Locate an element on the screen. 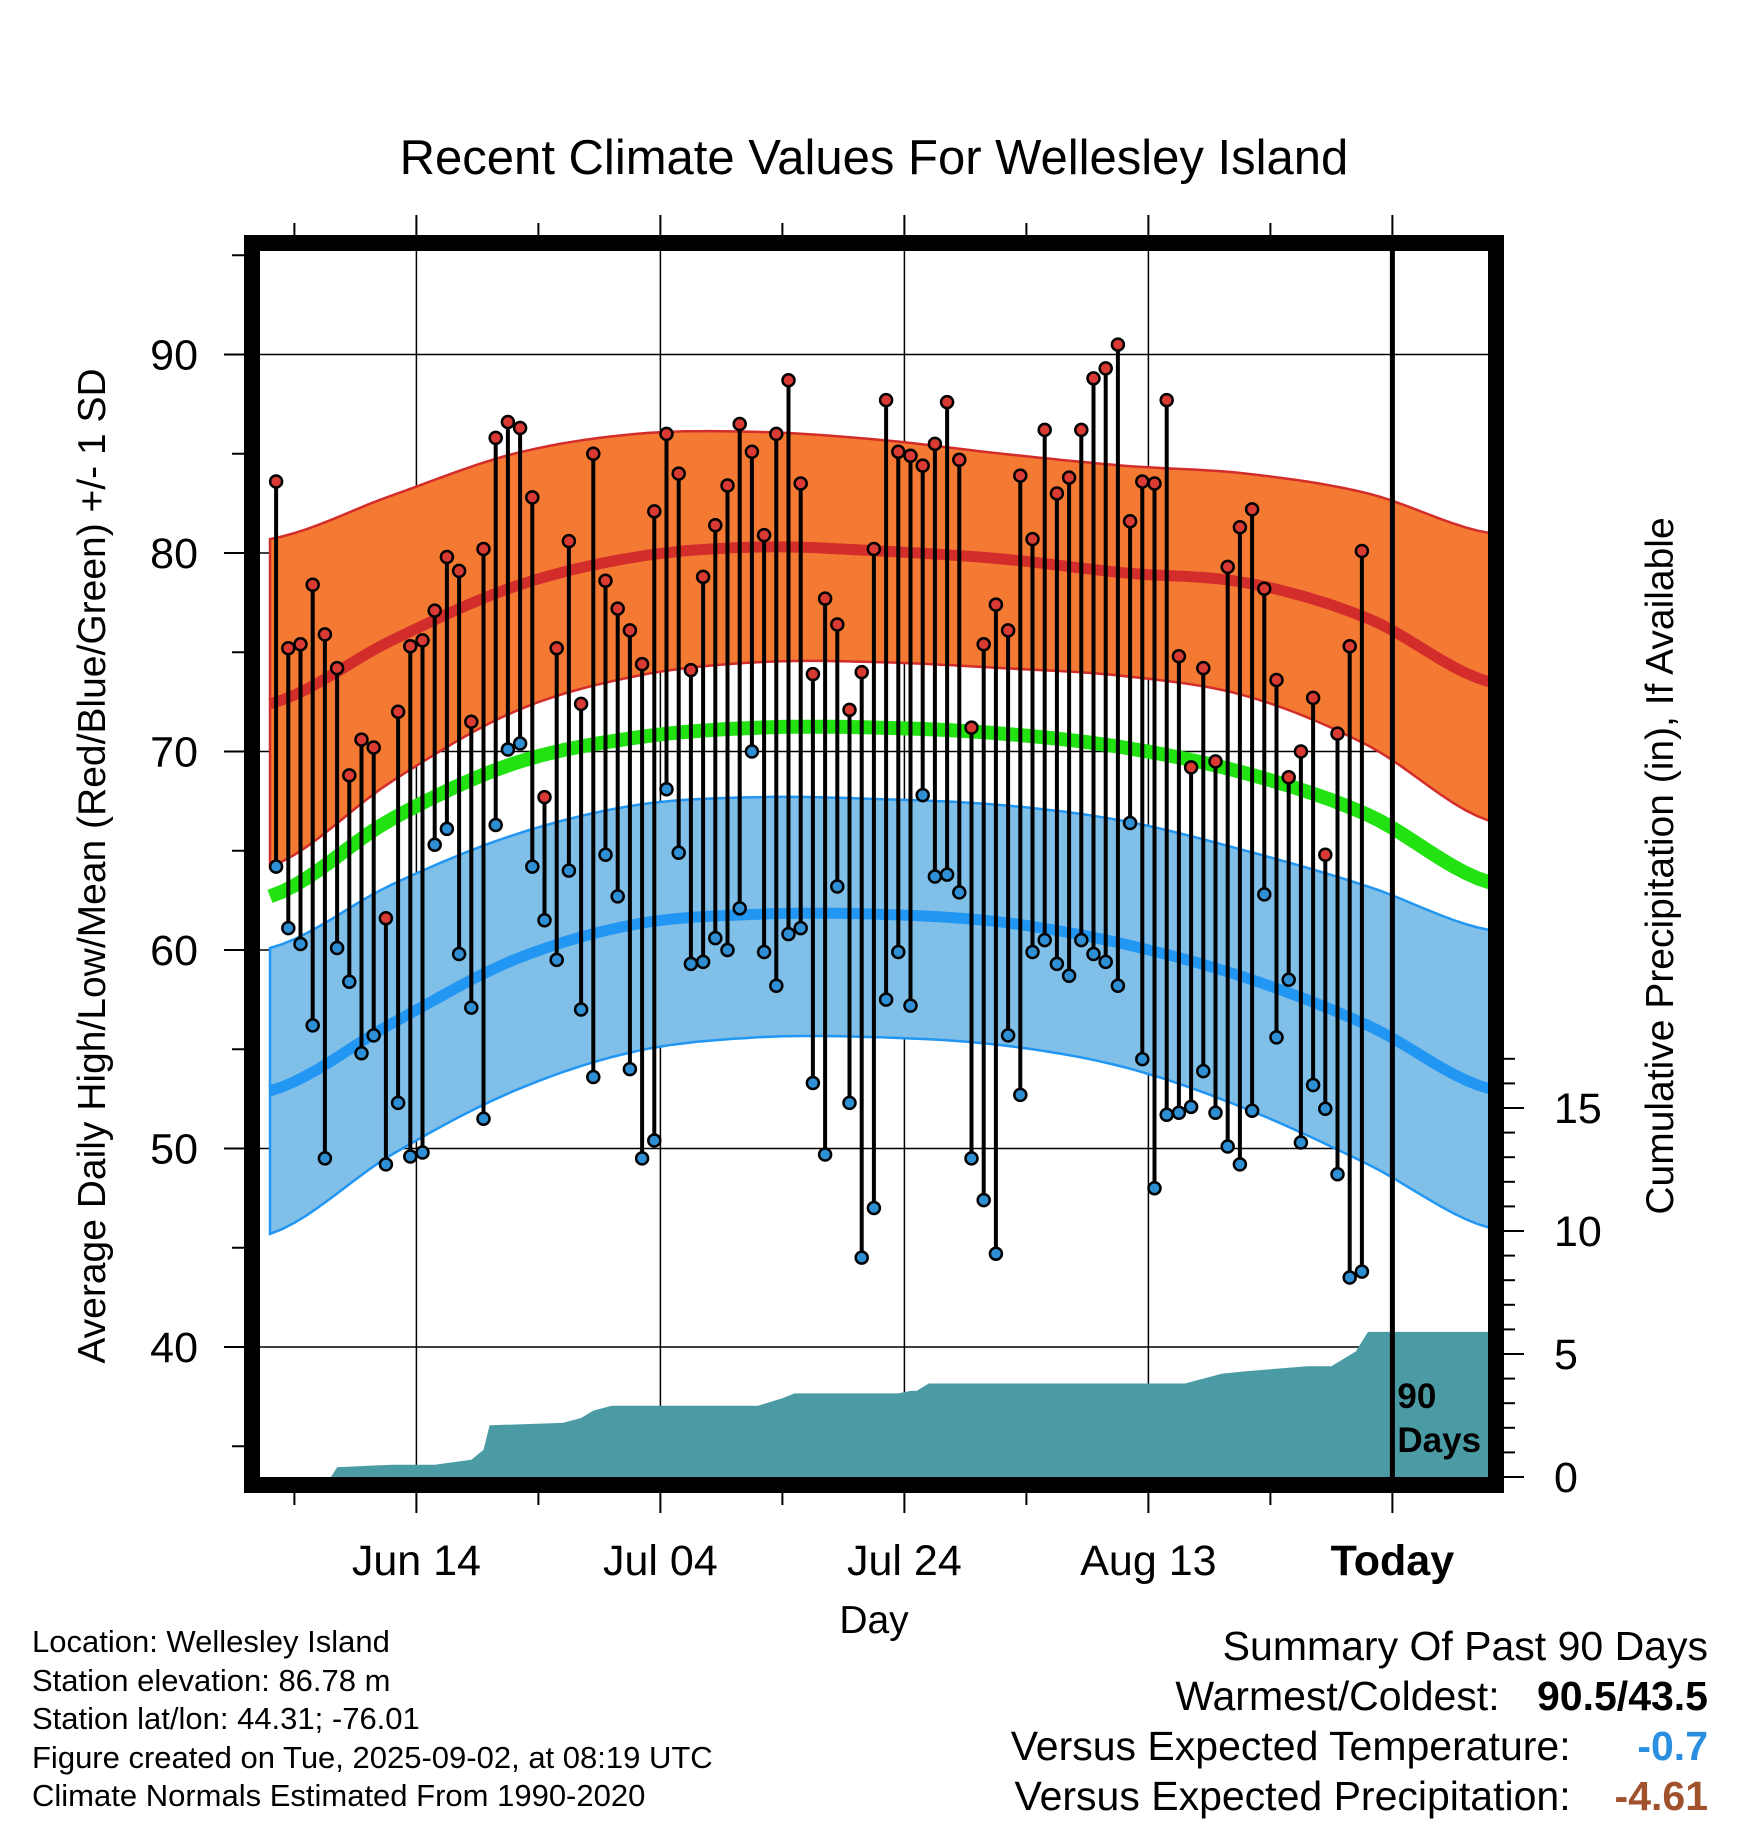  y-tick-label: 90 is located at coordinates (174, 356).